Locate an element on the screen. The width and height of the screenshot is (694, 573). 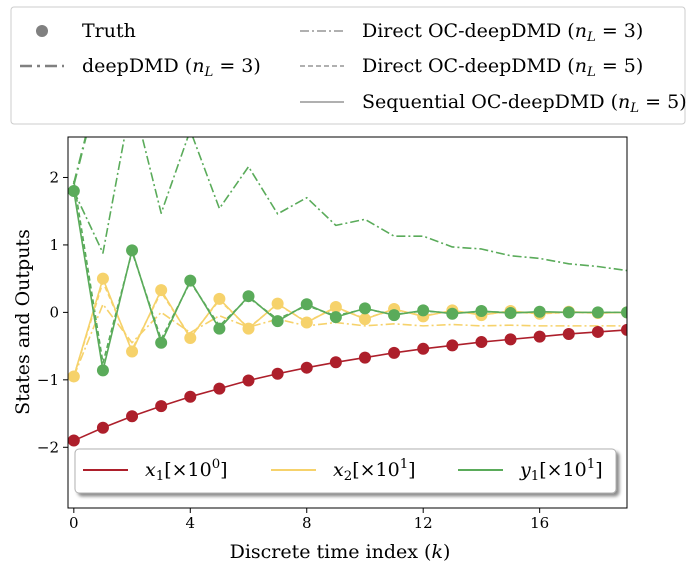
variable-legend-entry-y1-10-1: y1[×101] is located at coordinates (530, 470).